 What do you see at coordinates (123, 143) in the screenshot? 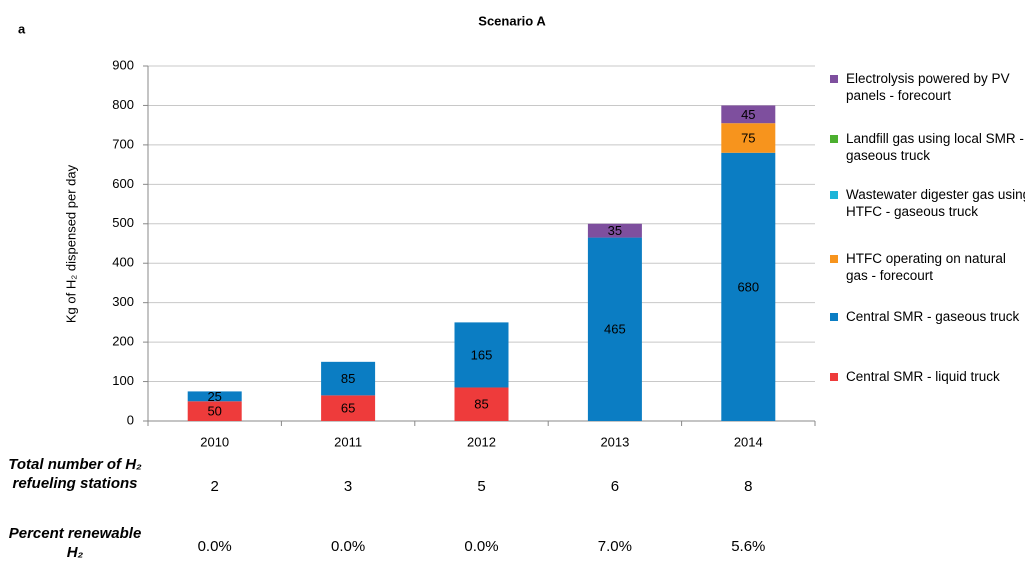
I see `y-tick-label: 700` at bounding box center [123, 143].